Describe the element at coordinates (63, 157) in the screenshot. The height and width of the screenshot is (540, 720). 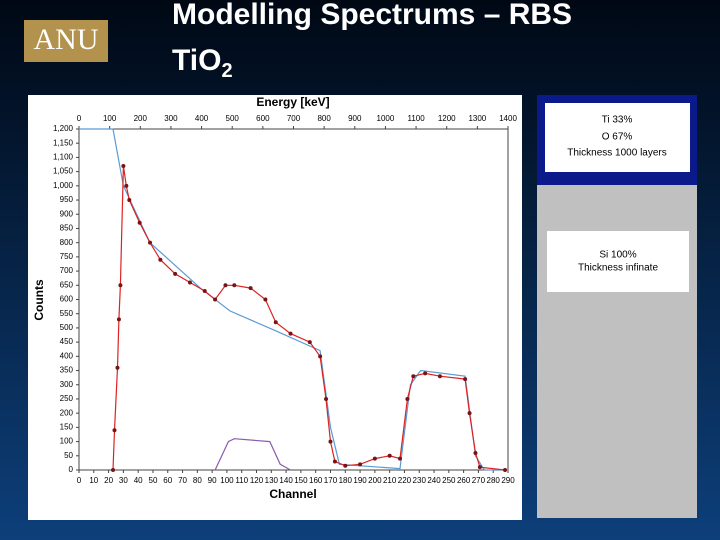
I see `y-tick-label: 1,100` at that location.